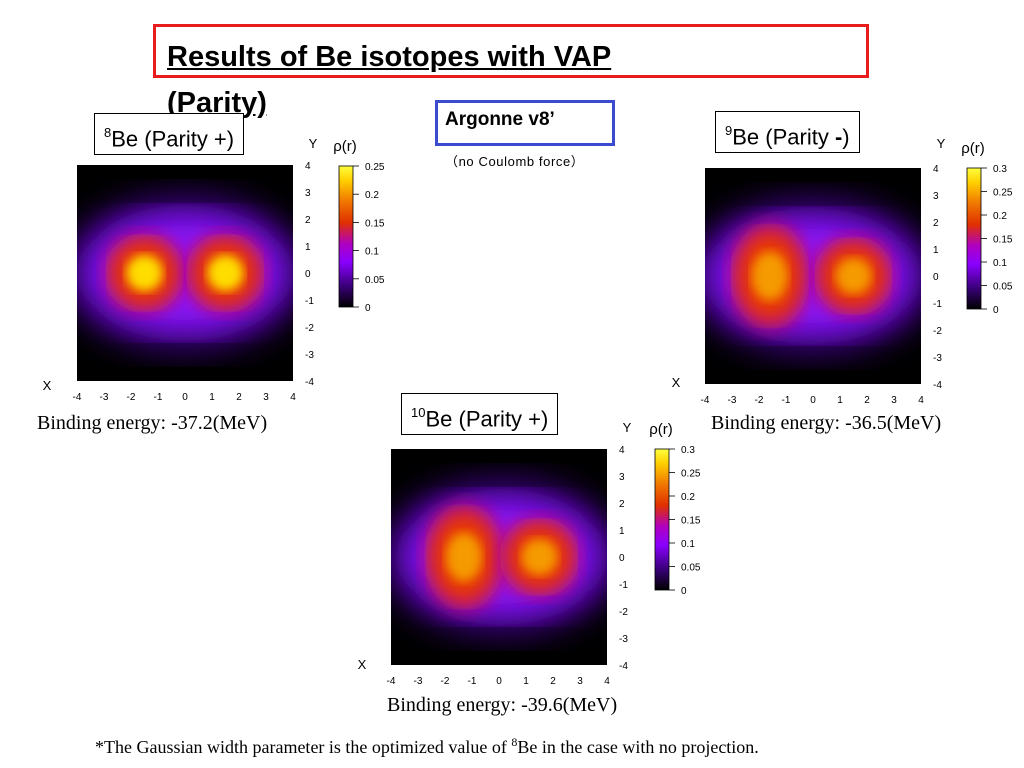 This screenshot has height=768, width=1024. What do you see at coordinates (638, 747) in the screenshot?
I see `footnote-text-end: Be in the case with no projection.` at bounding box center [638, 747].